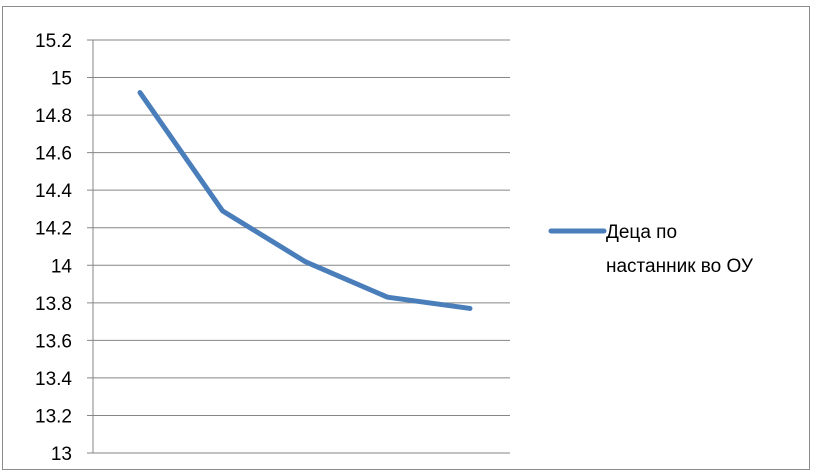 The image size is (815, 476). Describe the element at coordinates (651, 249) in the screenshot. I see `legend: Деца по настанник во ОУ` at that location.